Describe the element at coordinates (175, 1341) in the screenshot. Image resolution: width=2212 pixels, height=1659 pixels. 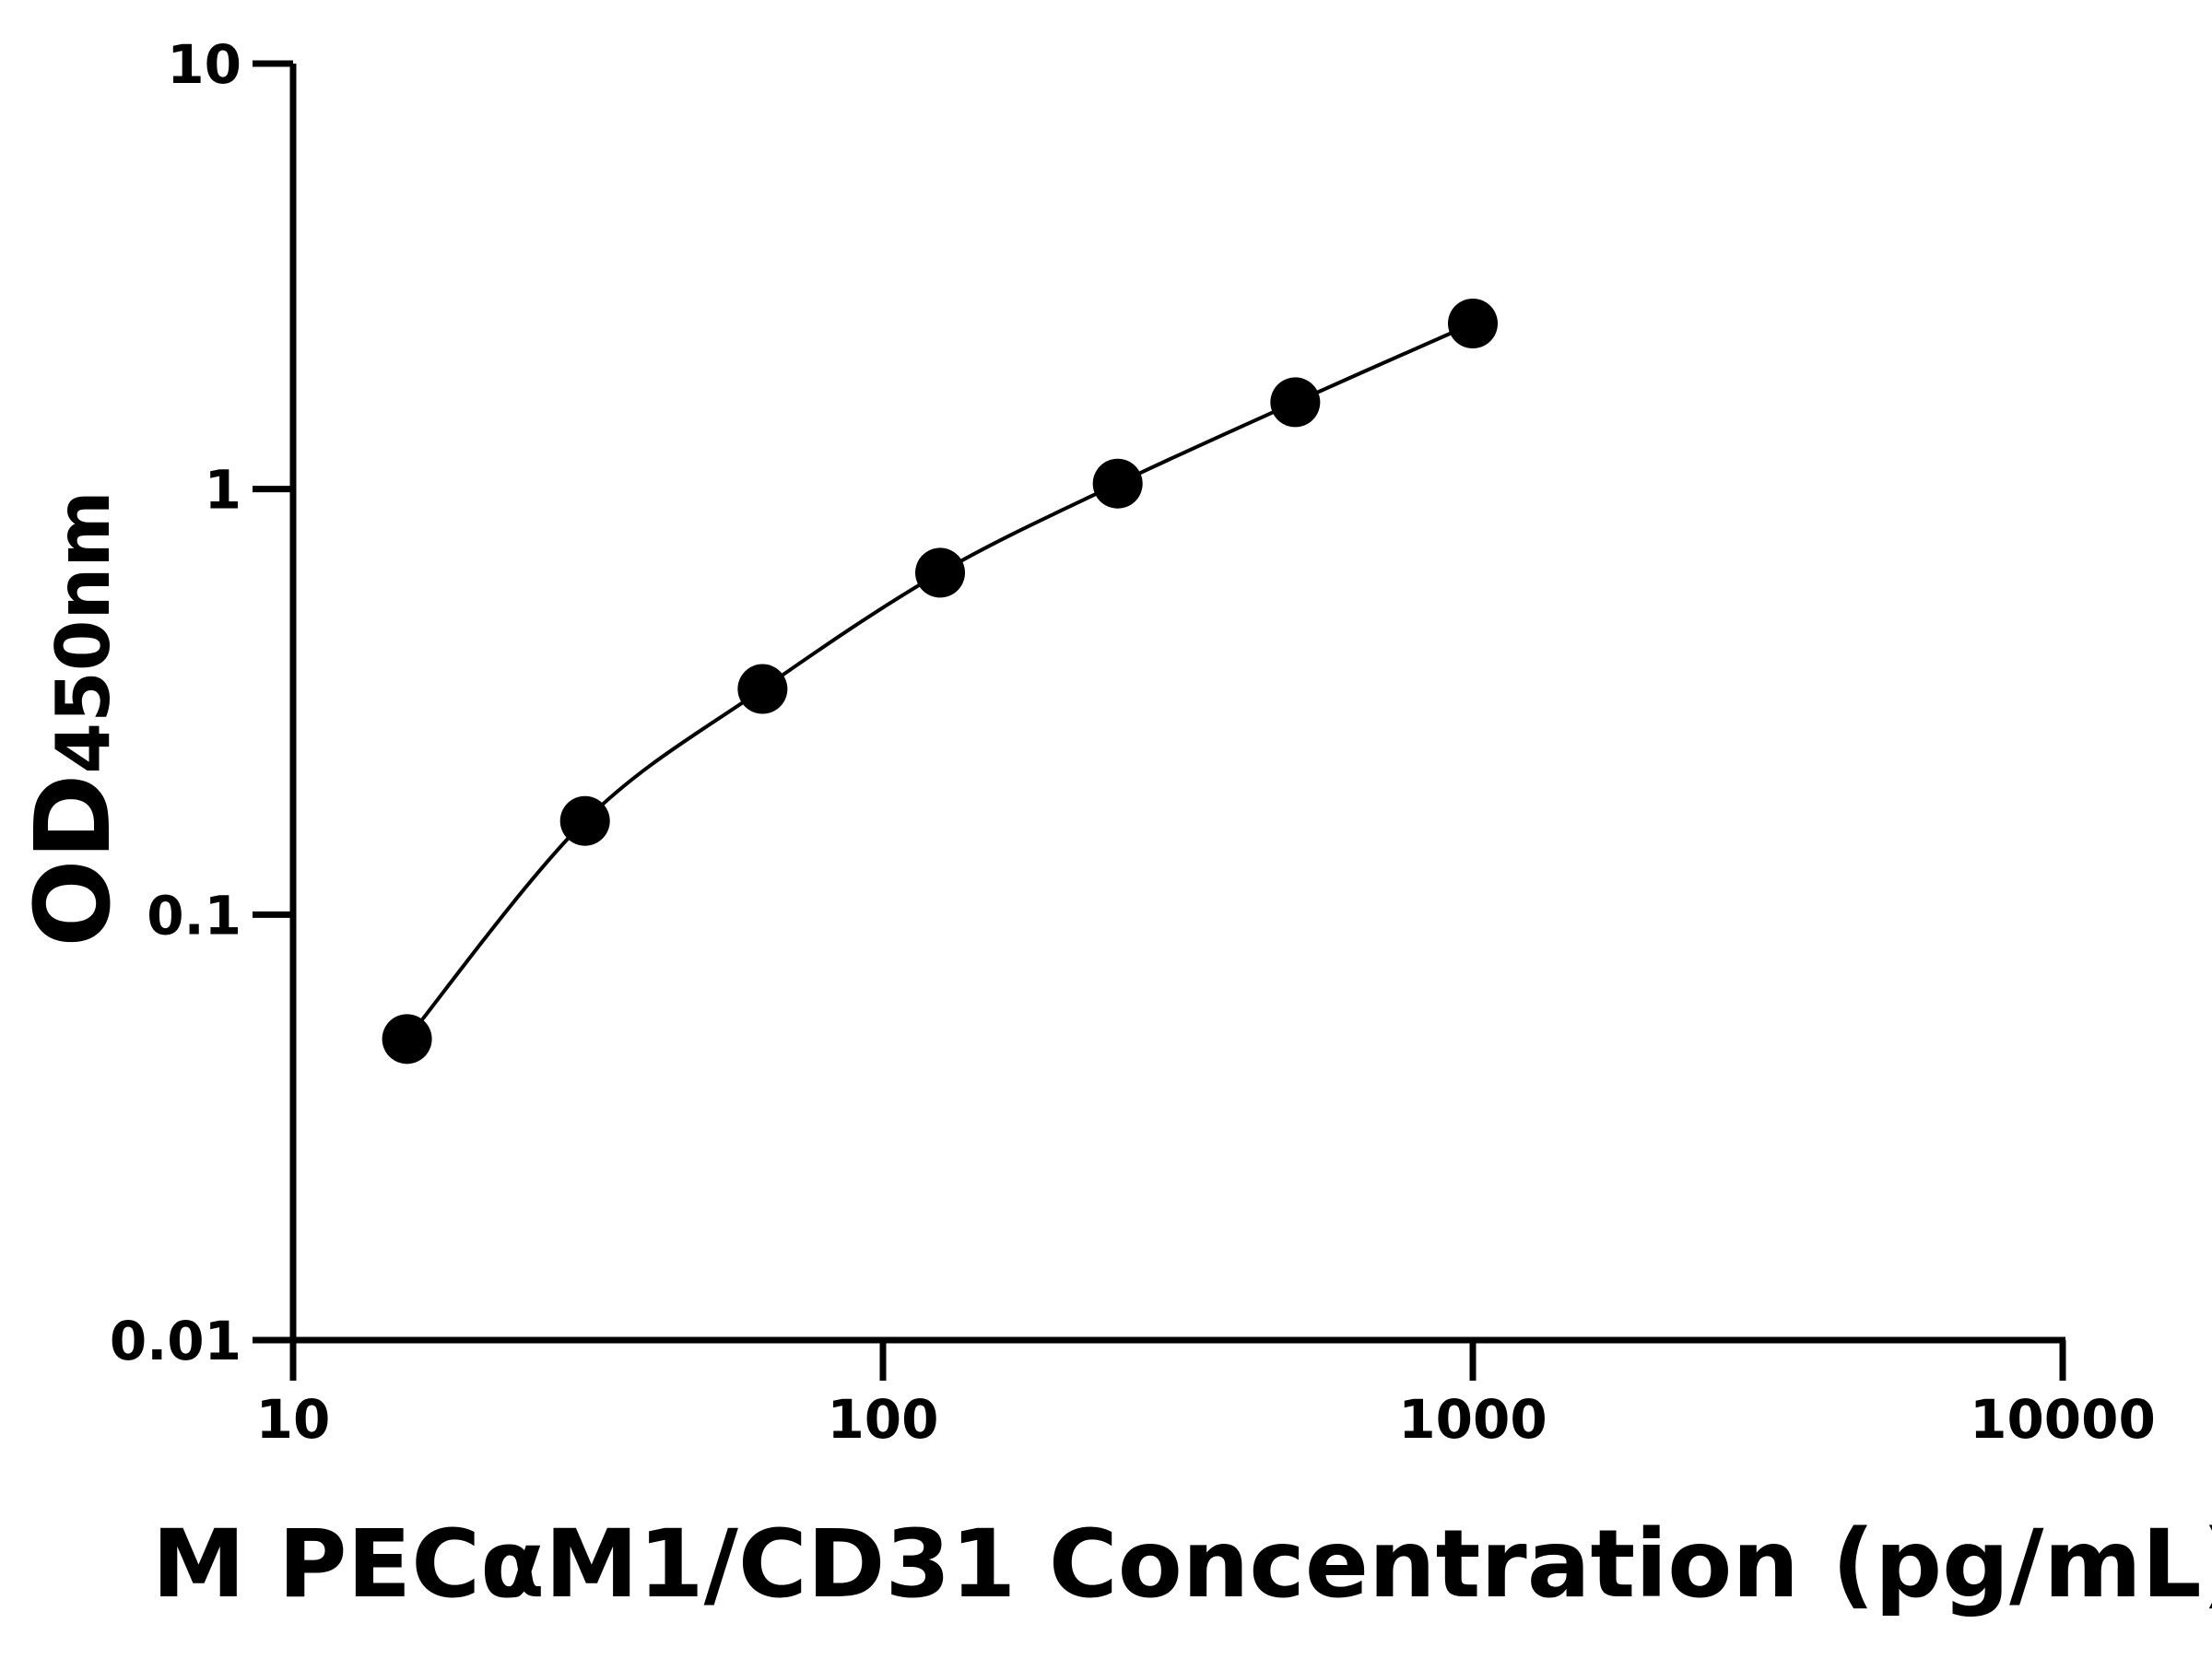
I see `y-tick-label: 0.01` at that location.